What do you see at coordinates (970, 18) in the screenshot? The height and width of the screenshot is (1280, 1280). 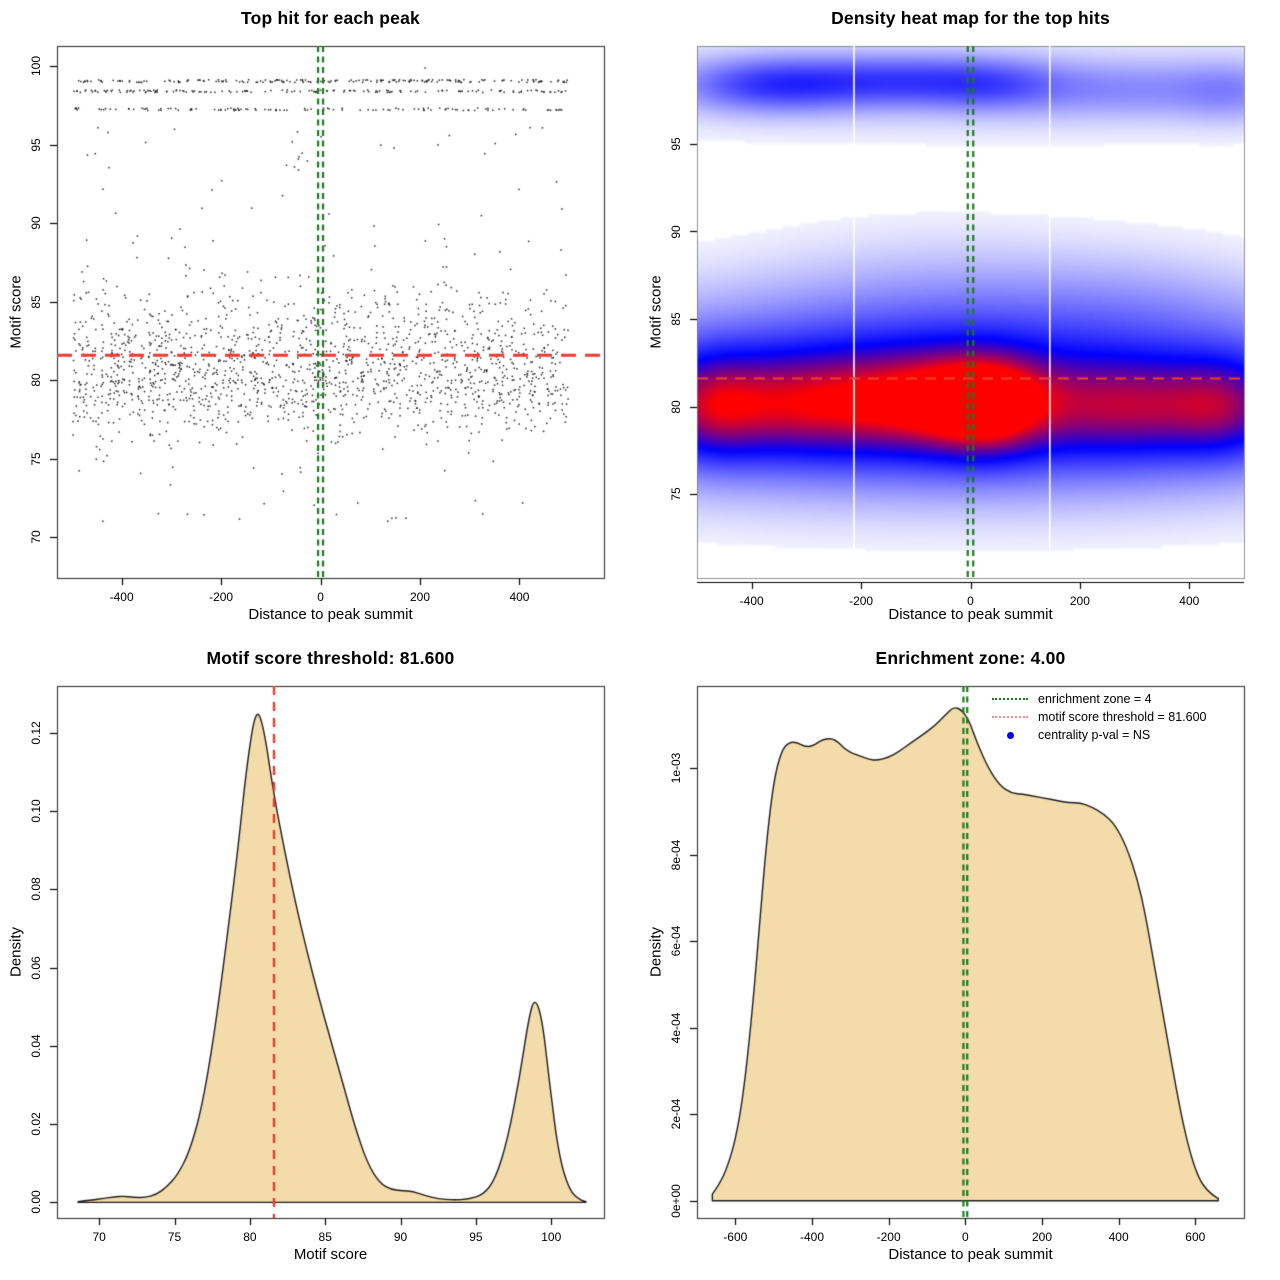 I see `panel-title: Density heat map for the top hits` at bounding box center [970, 18].